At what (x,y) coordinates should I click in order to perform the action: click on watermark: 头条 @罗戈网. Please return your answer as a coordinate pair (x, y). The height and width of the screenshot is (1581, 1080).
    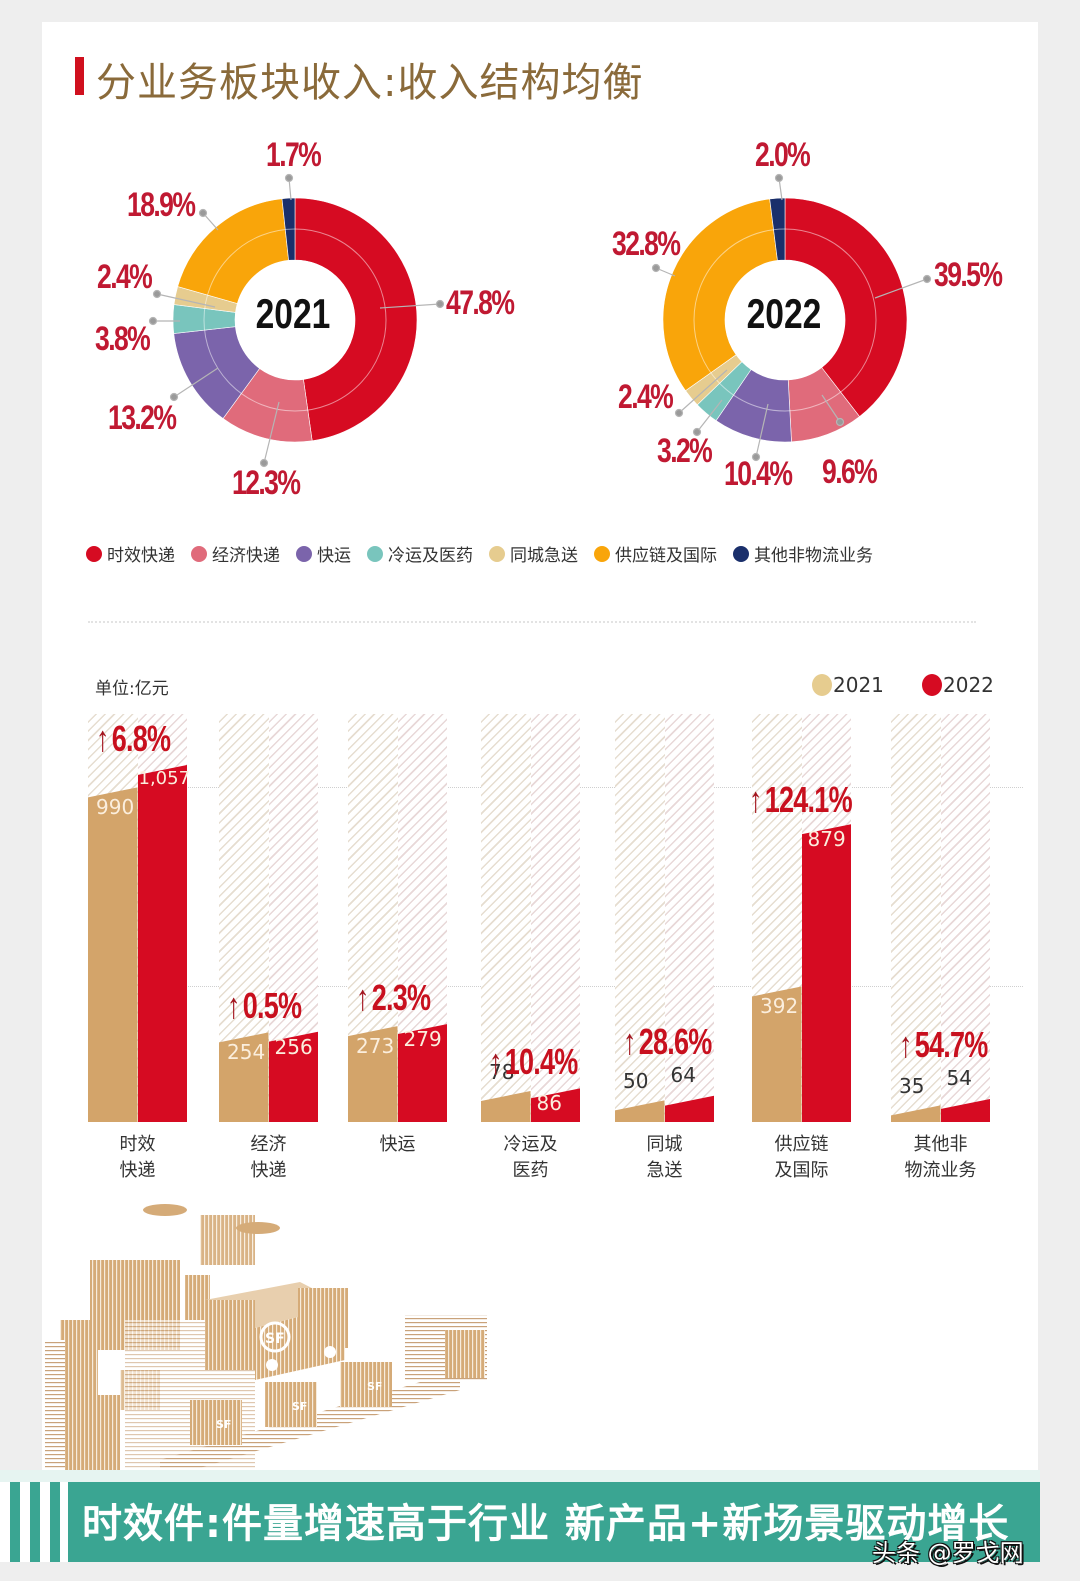
    Looking at the image, I should click on (948, 1553).